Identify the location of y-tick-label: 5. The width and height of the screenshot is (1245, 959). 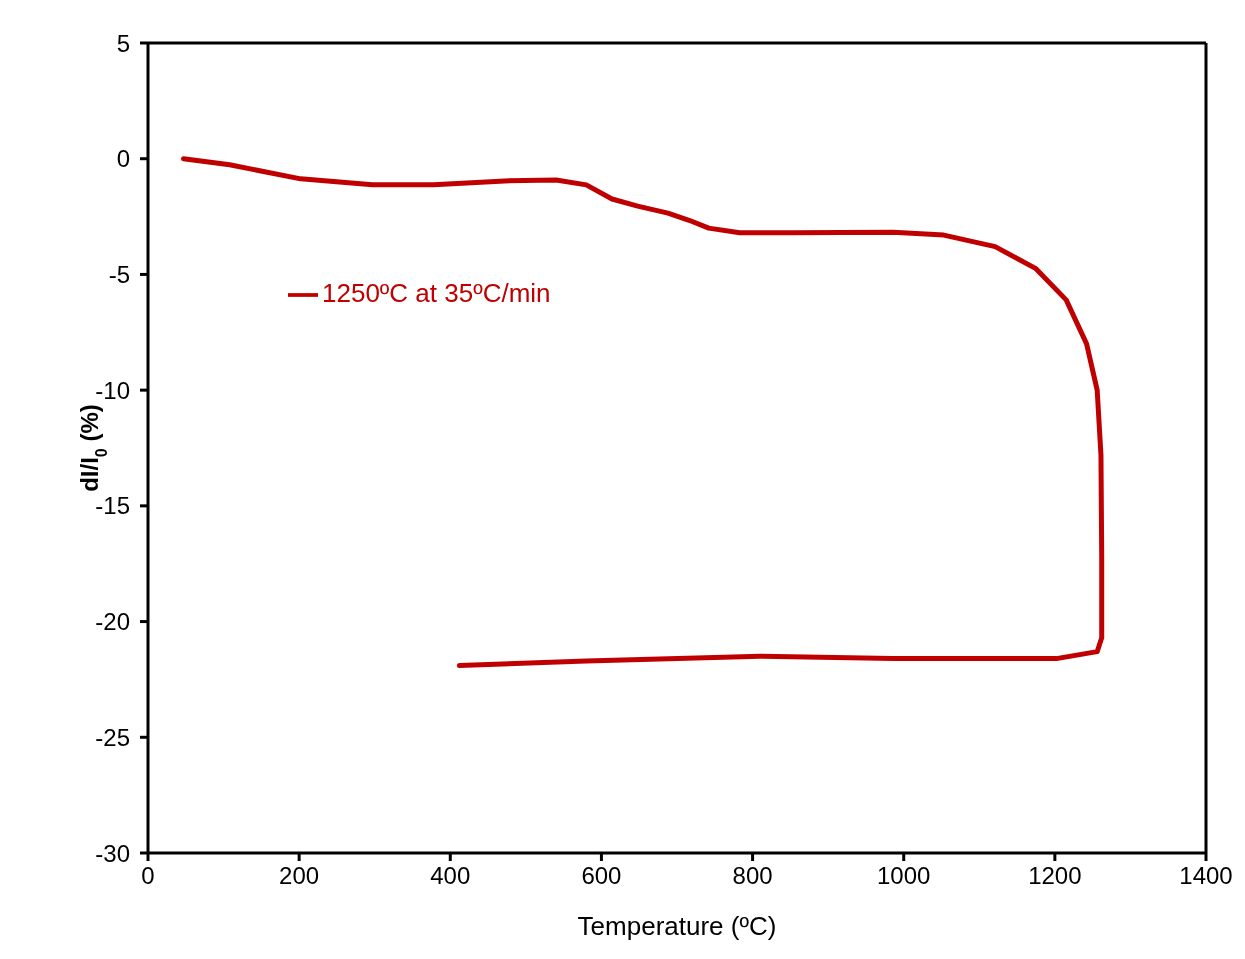
(123, 43).